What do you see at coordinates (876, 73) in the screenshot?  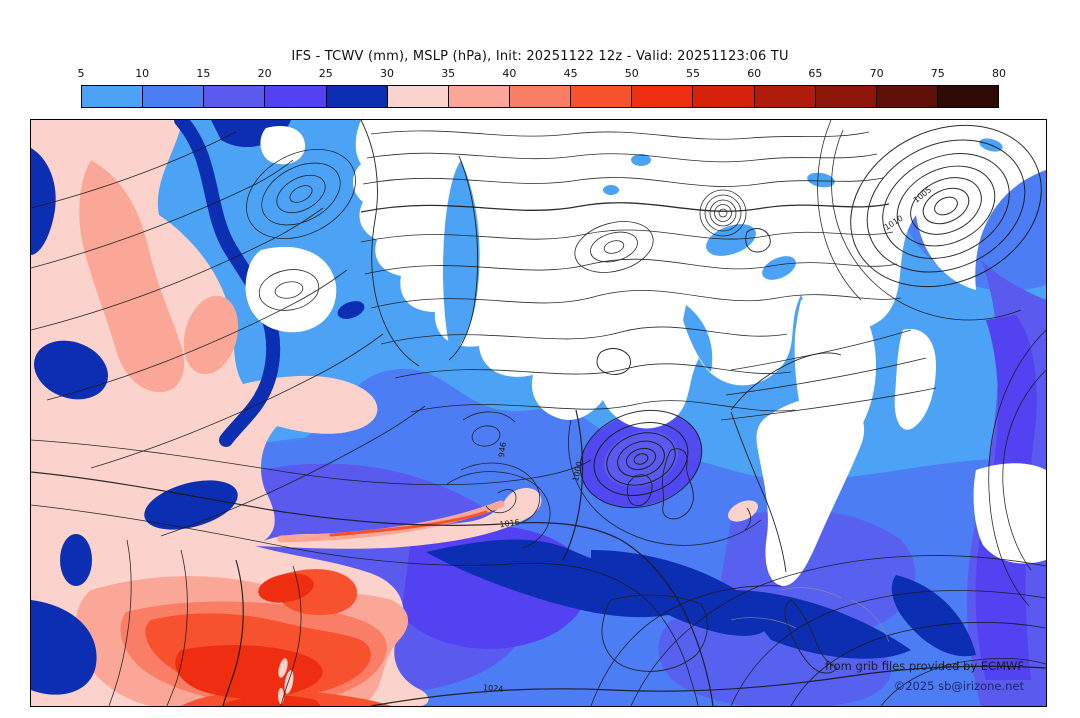 I see `colorbar-tick: 70` at bounding box center [876, 73].